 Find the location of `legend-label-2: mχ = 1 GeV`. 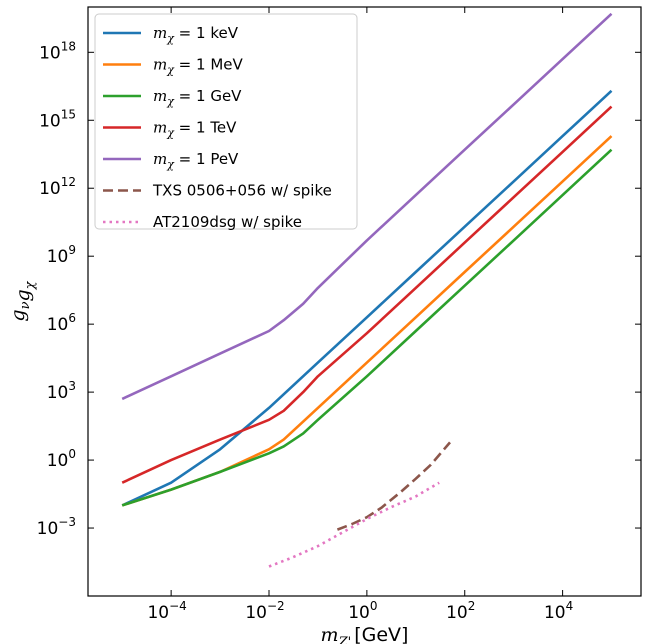

legend-label-2: mχ = 1 GeV is located at coordinates (197, 97).